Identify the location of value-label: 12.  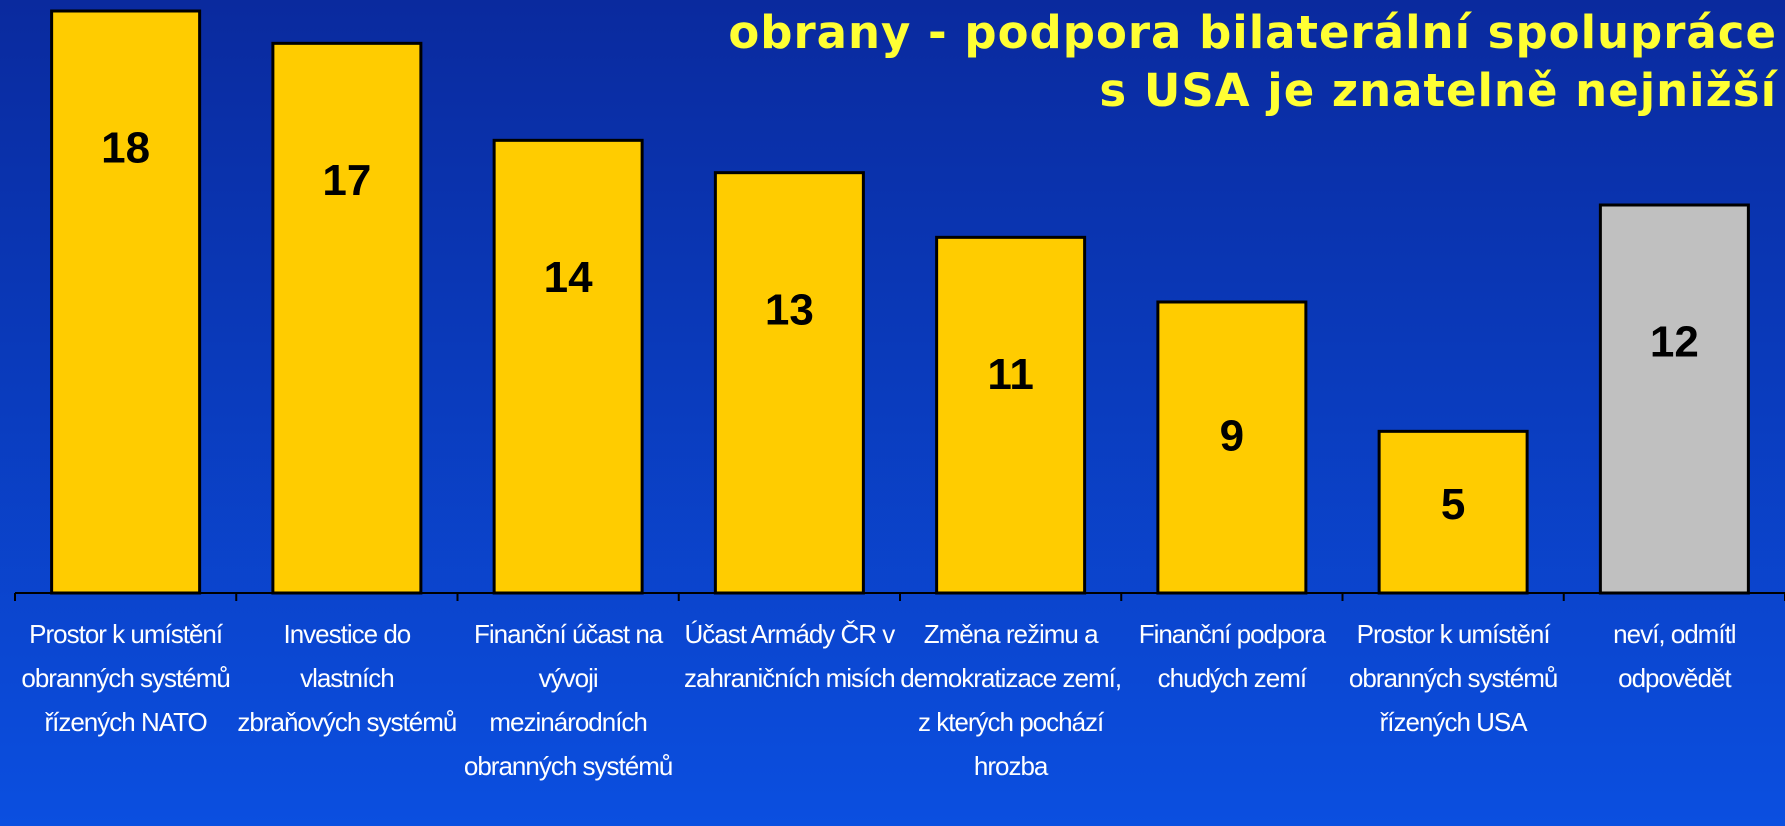
(1674, 342).